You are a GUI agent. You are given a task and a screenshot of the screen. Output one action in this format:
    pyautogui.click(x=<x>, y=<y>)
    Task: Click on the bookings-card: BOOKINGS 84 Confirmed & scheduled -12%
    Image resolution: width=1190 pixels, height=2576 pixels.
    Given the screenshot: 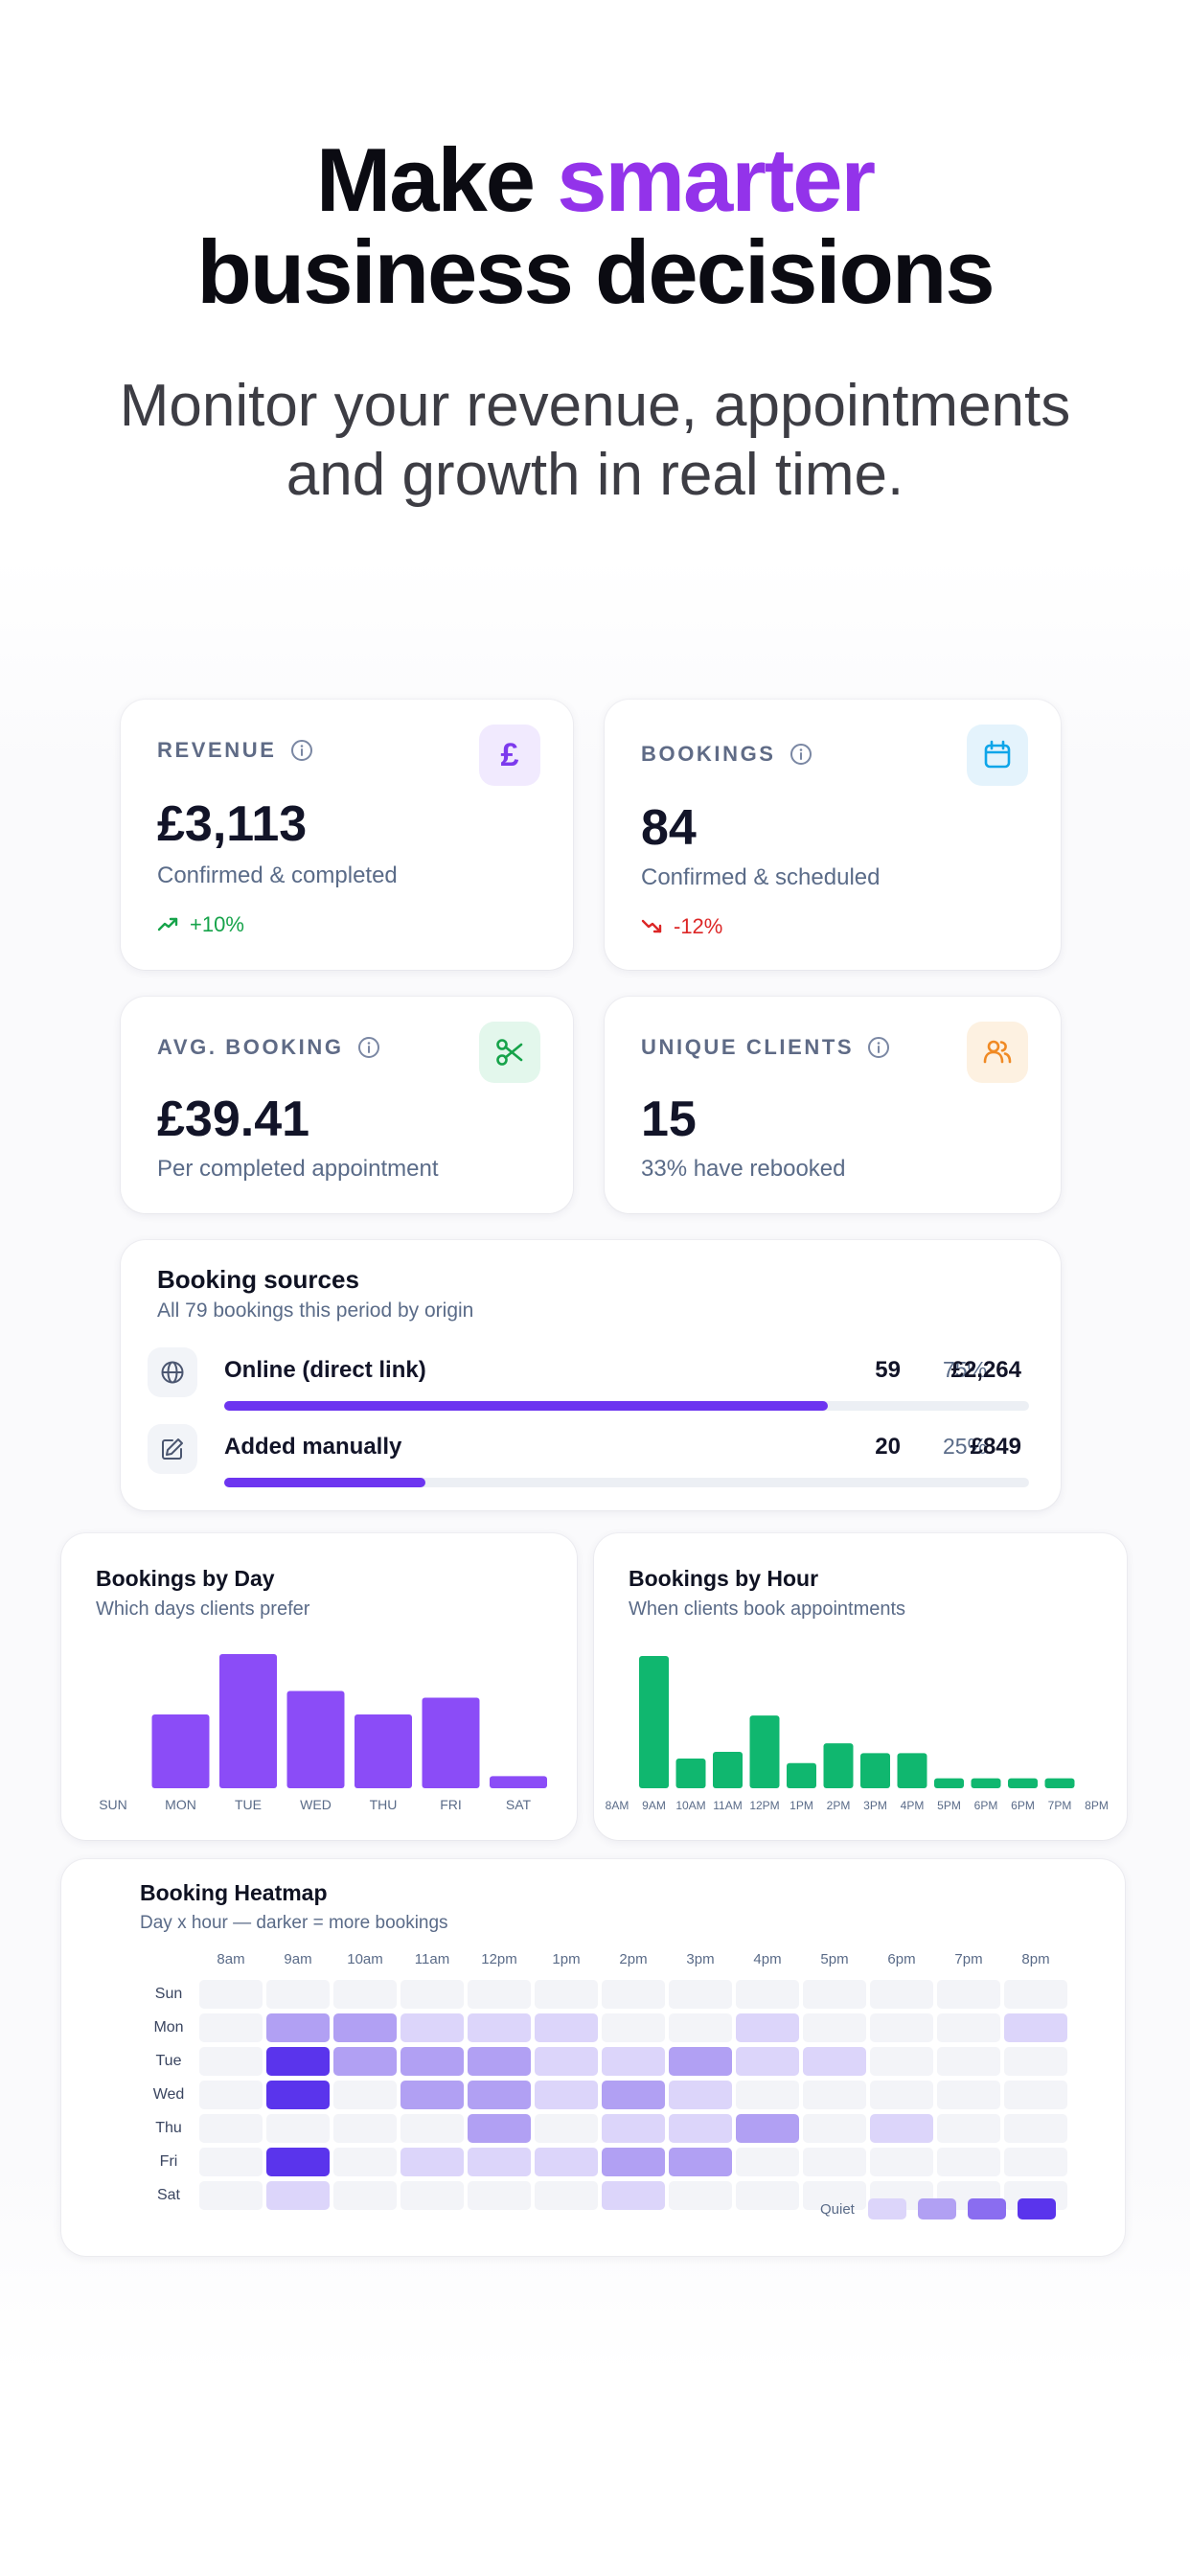 What is the action you would take?
    pyautogui.click(x=833, y=835)
    